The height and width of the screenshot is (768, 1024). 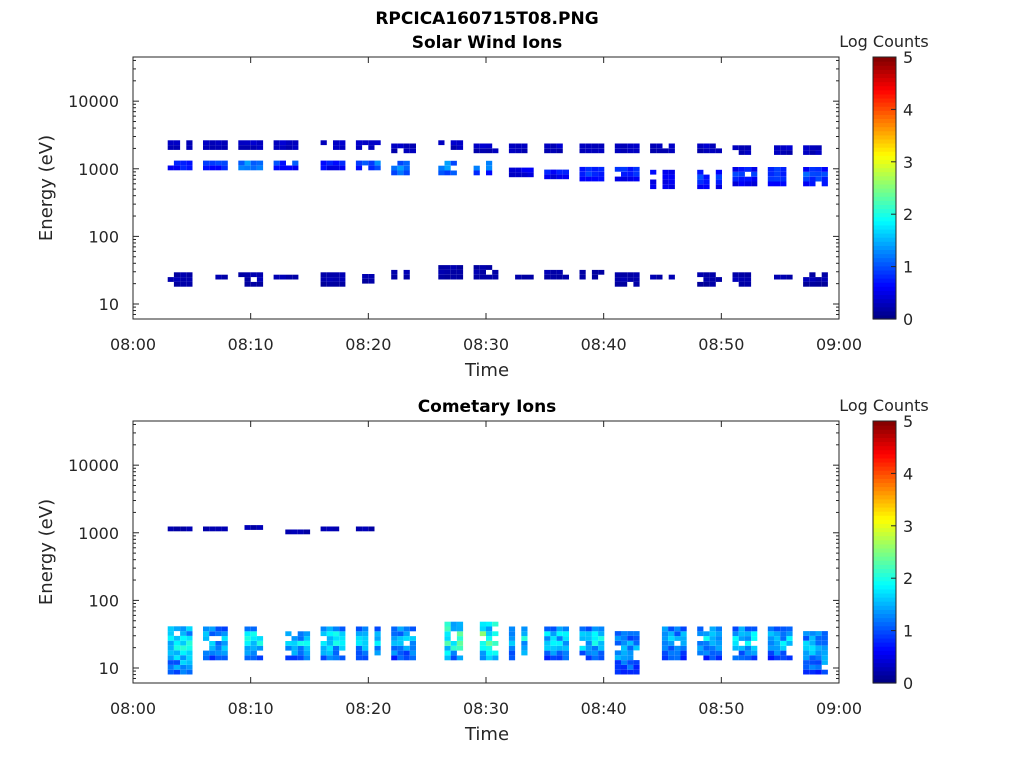 I want to click on x-tick-label: 08:20, so click(x=368, y=708).